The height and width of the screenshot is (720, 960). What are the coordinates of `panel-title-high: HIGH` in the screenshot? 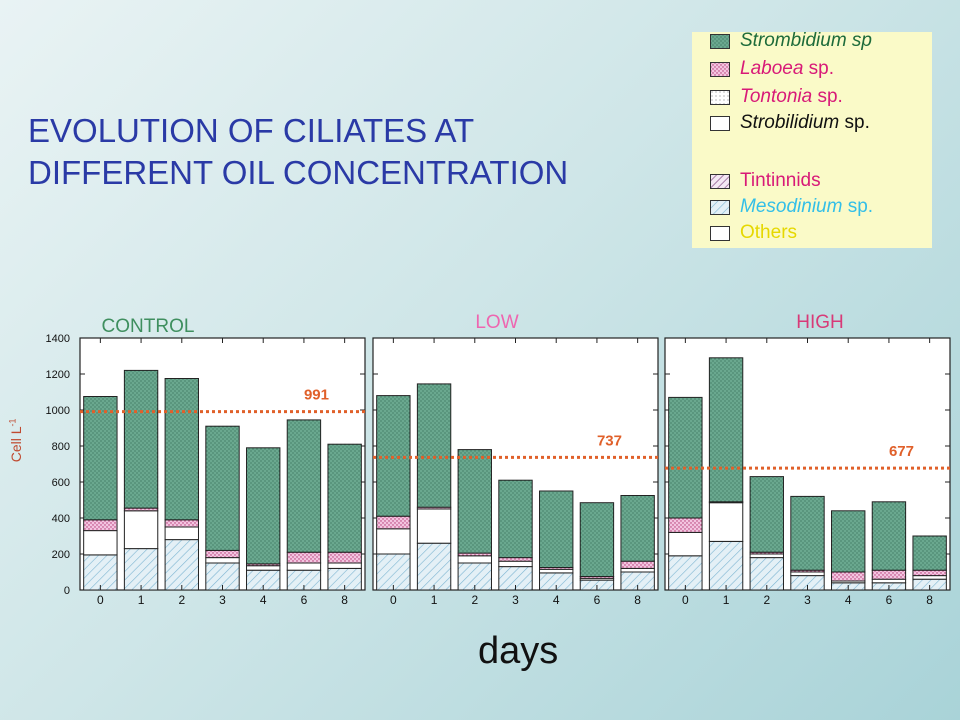 It's located at (820, 322).